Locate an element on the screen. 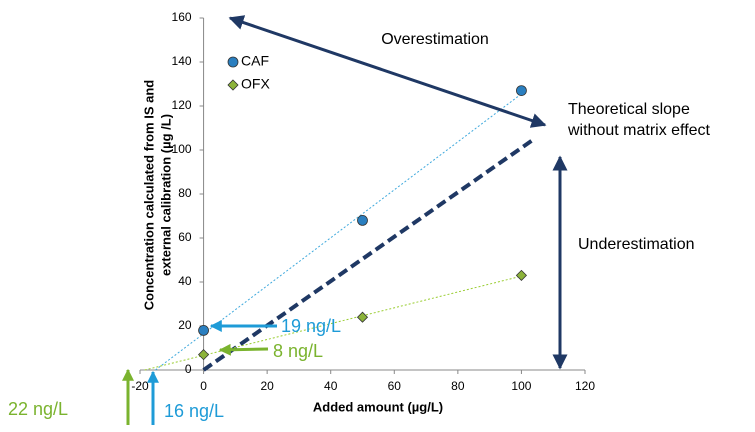 This screenshot has width=755, height=432. annotation: Theoretical slope is located at coordinates (629, 109).